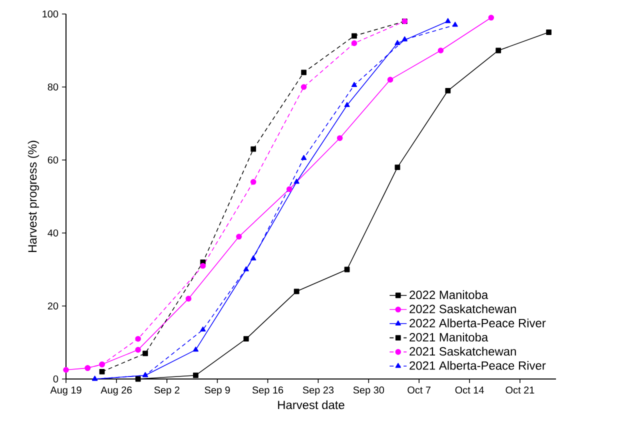 The height and width of the screenshot is (432, 618). Describe the element at coordinates (53, 160) in the screenshot. I see `y-tick-label: 60` at that location.